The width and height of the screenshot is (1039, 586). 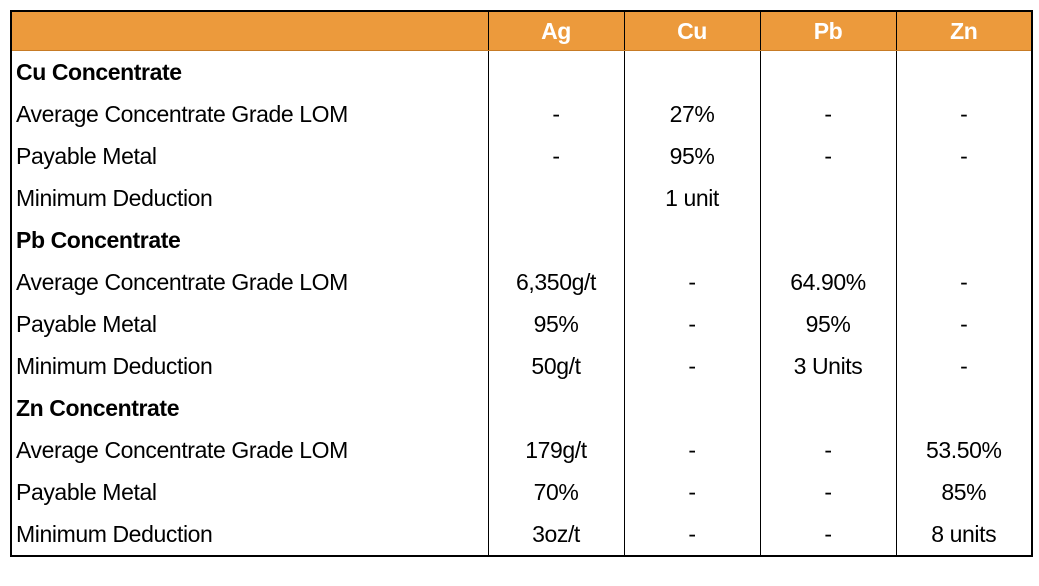 I want to click on value-cell: 6,350g/t, so click(x=556, y=282).